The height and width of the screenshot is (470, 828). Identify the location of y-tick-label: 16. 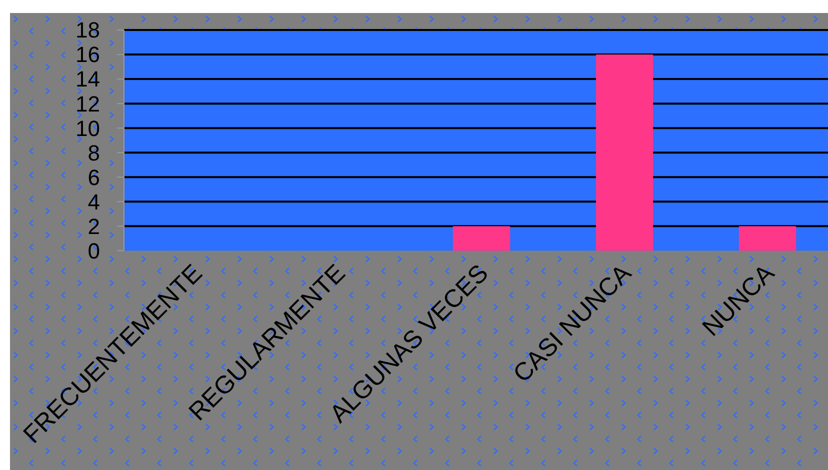
(88, 55).